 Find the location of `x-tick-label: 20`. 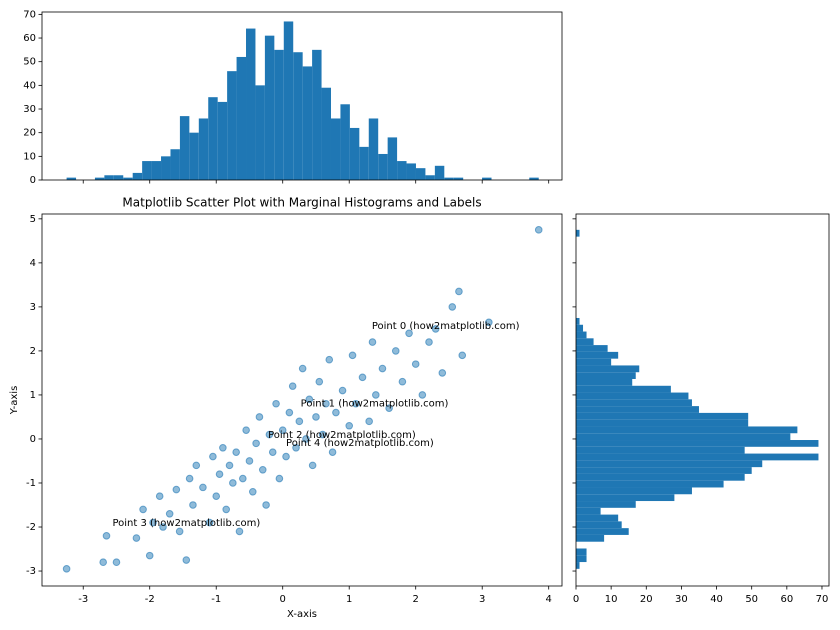

x-tick-label: 20 is located at coordinates (646, 599).